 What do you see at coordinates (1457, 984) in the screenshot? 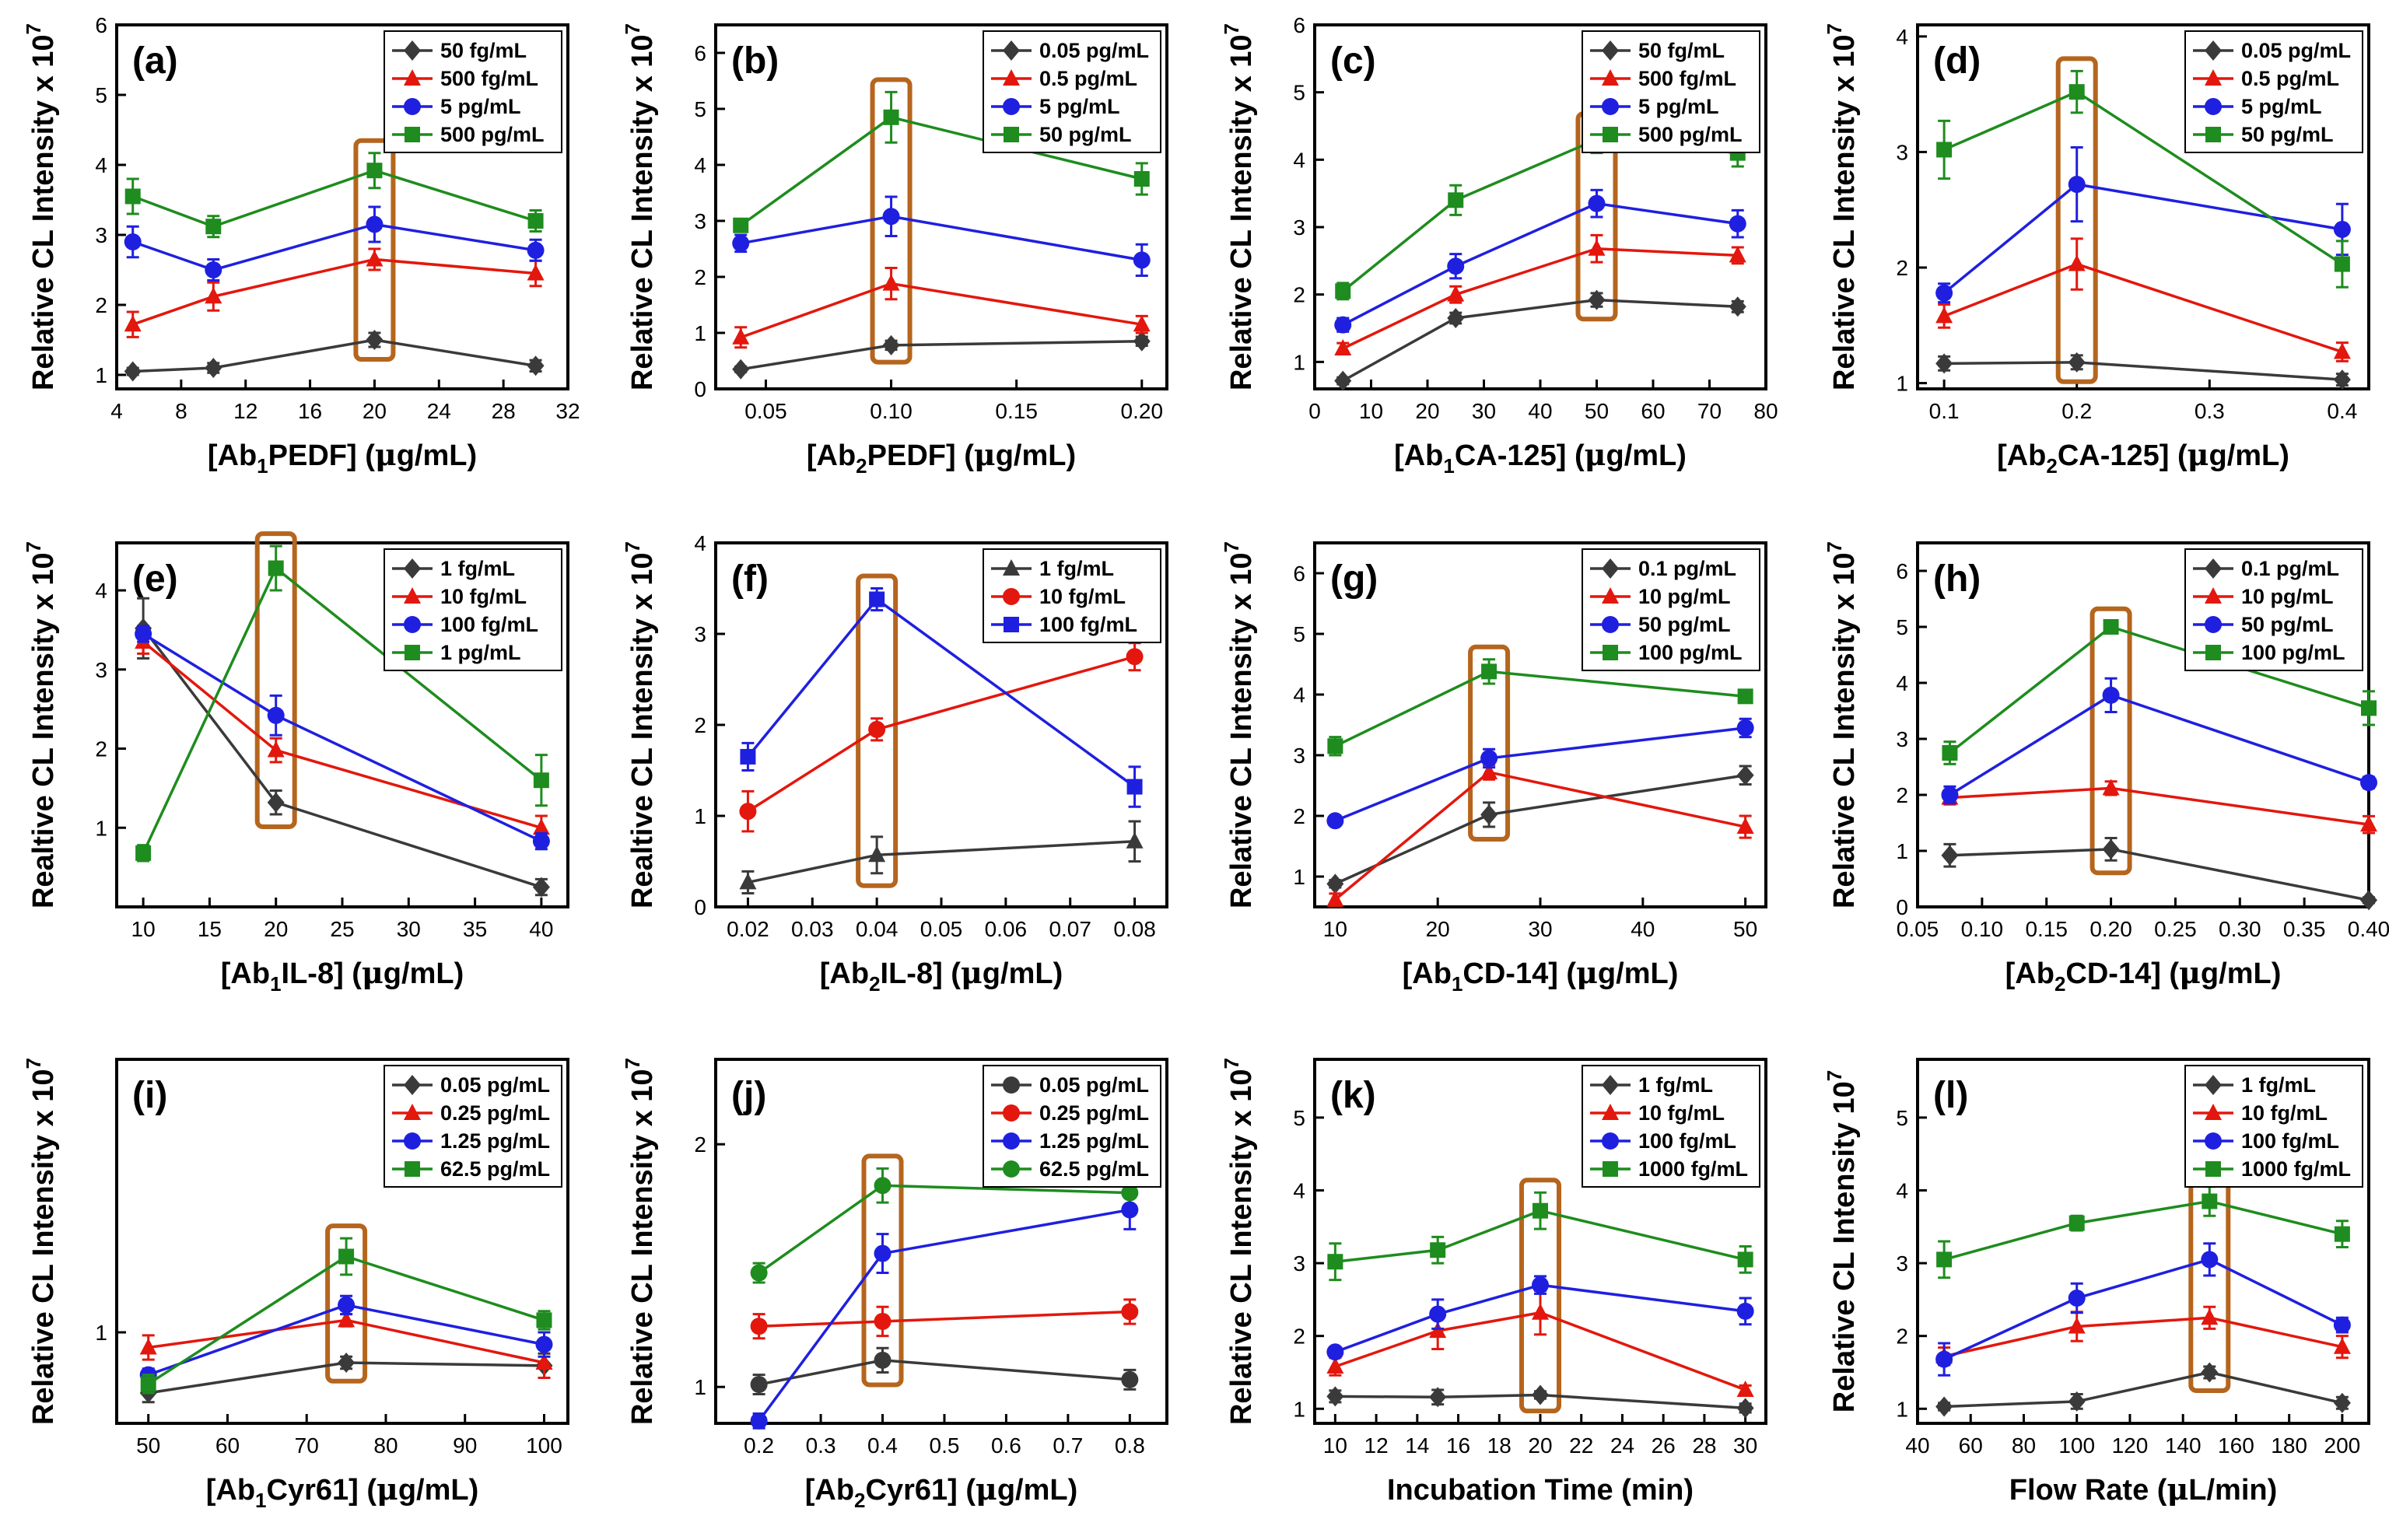
I see `x-label-subscript: 1` at bounding box center [1457, 984].